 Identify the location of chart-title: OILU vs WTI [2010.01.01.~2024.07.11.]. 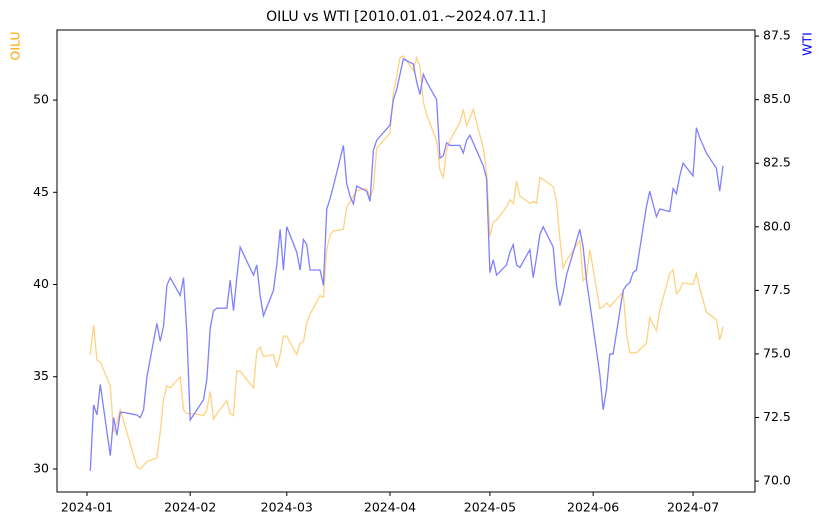
(406, 17).